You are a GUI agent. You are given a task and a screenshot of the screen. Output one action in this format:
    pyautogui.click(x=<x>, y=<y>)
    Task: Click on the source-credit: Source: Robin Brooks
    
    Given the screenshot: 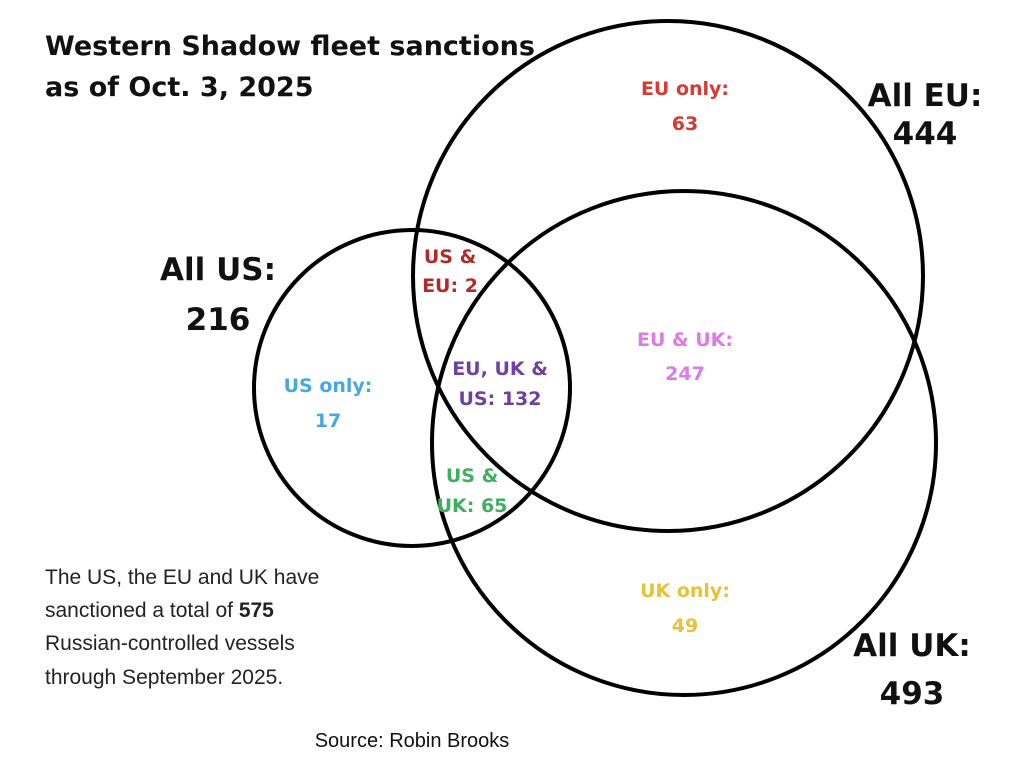 What is the action you would take?
    pyautogui.click(x=412, y=741)
    